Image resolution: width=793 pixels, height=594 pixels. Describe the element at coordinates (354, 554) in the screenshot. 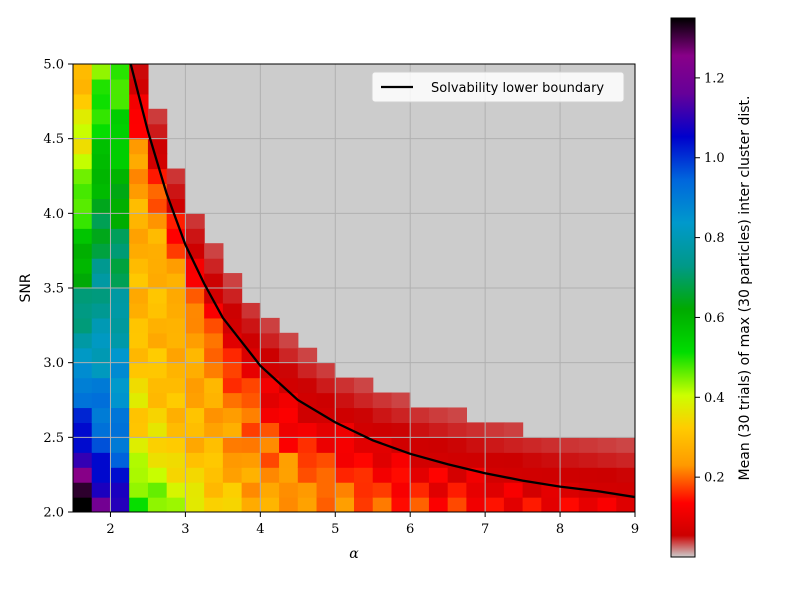

I see `x-axis-label: α` at that location.